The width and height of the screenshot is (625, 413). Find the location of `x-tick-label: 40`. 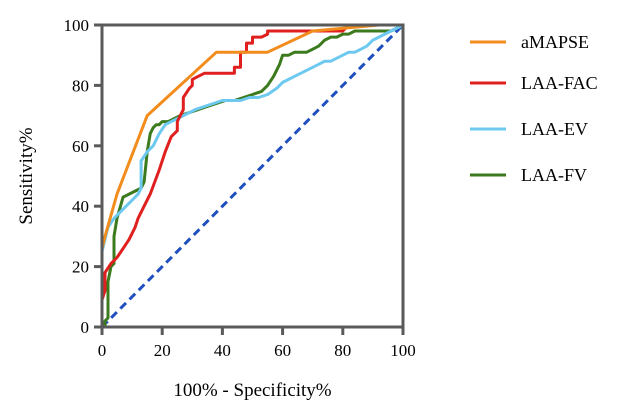

x-tick-label: 40 is located at coordinates (222, 350).